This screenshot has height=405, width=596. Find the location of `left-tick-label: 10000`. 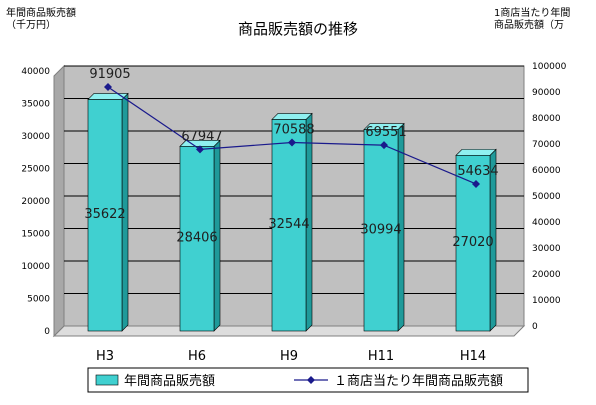

left-tick-label: 10000 is located at coordinates (35, 267).